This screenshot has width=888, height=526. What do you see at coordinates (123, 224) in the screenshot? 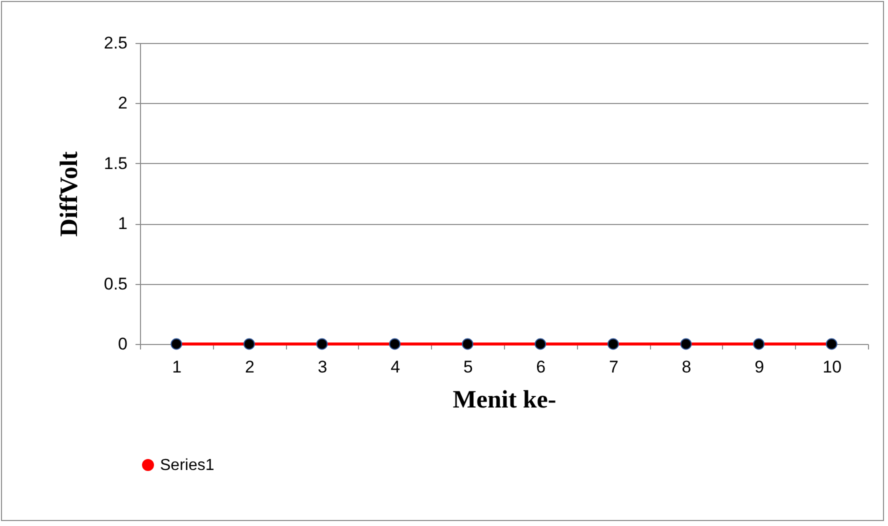
I see `y-tick-label: 1` at bounding box center [123, 224].